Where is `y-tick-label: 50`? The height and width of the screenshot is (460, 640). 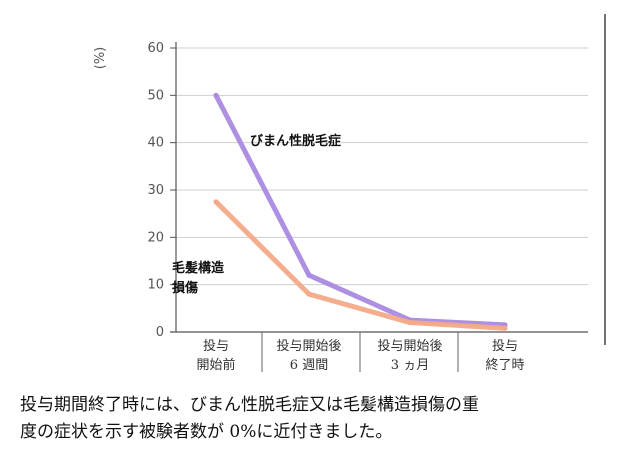 y-tick-label: 50 is located at coordinates (155, 95).